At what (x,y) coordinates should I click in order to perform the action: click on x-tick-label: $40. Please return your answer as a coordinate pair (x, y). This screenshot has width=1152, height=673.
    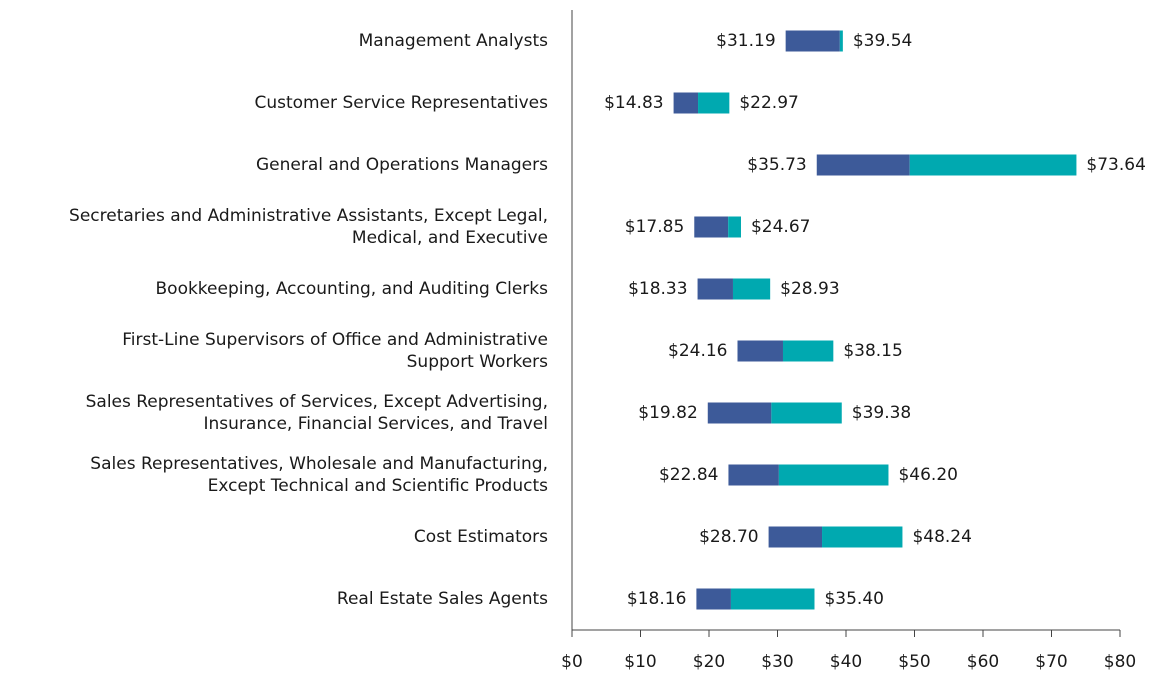
    Looking at the image, I should click on (846, 662).